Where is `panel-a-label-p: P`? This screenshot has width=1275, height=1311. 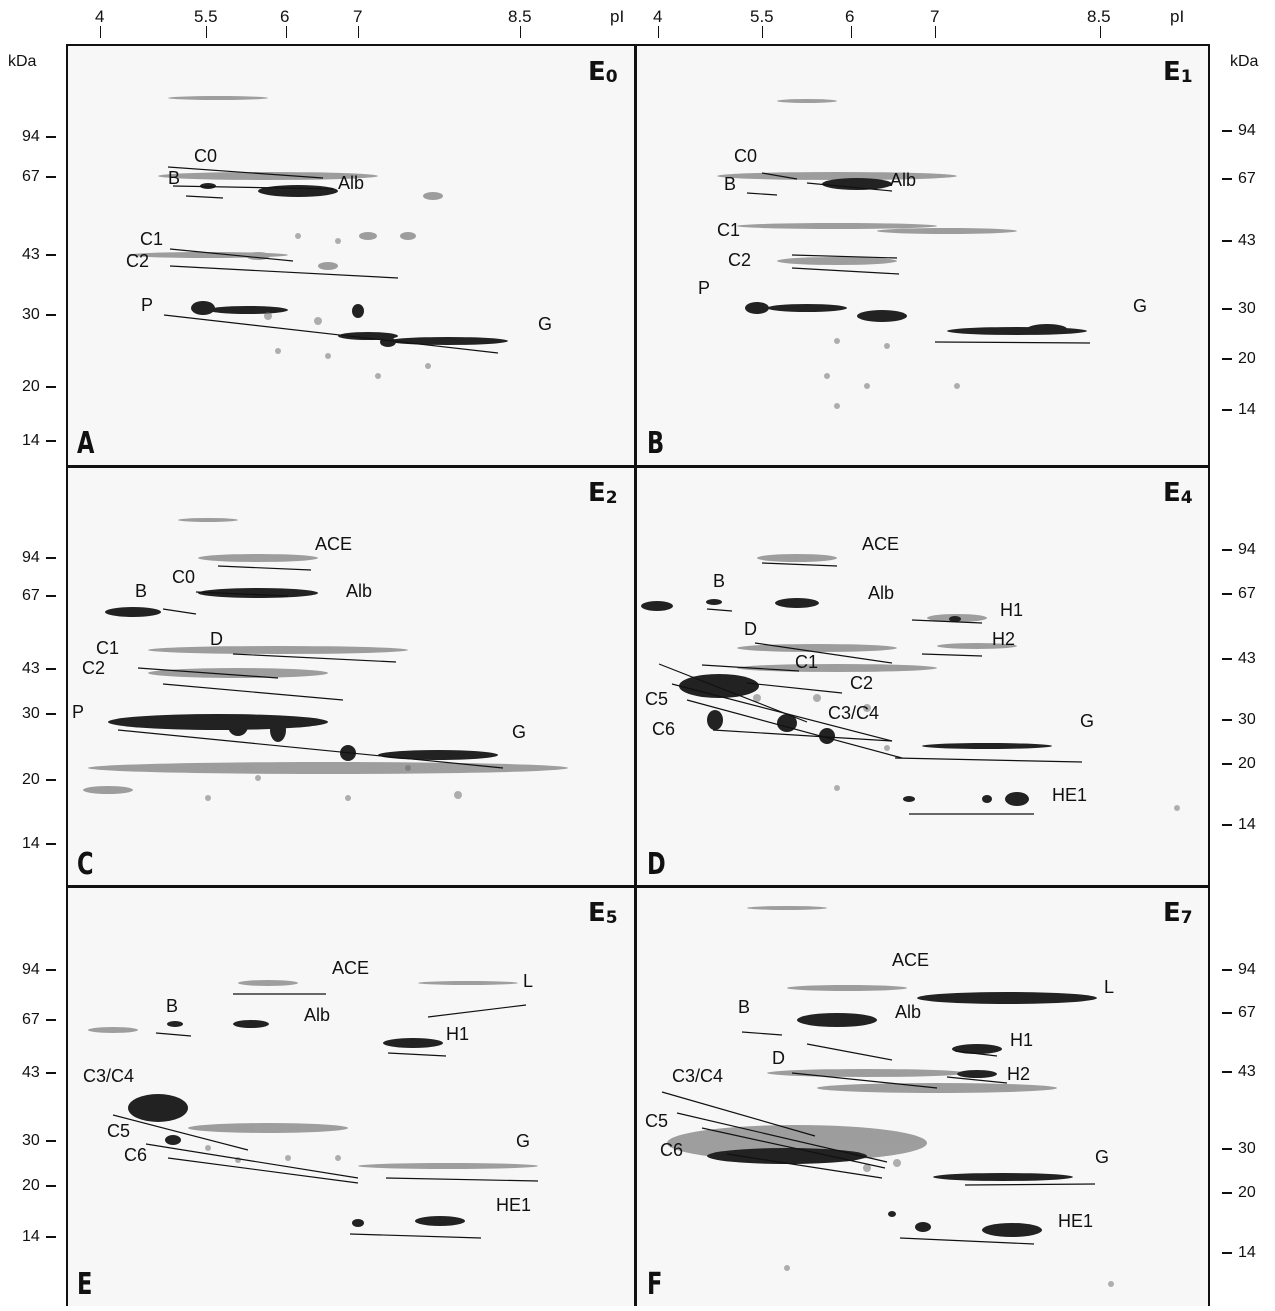
panel-a-label-p: P is located at coordinates (147, 305).